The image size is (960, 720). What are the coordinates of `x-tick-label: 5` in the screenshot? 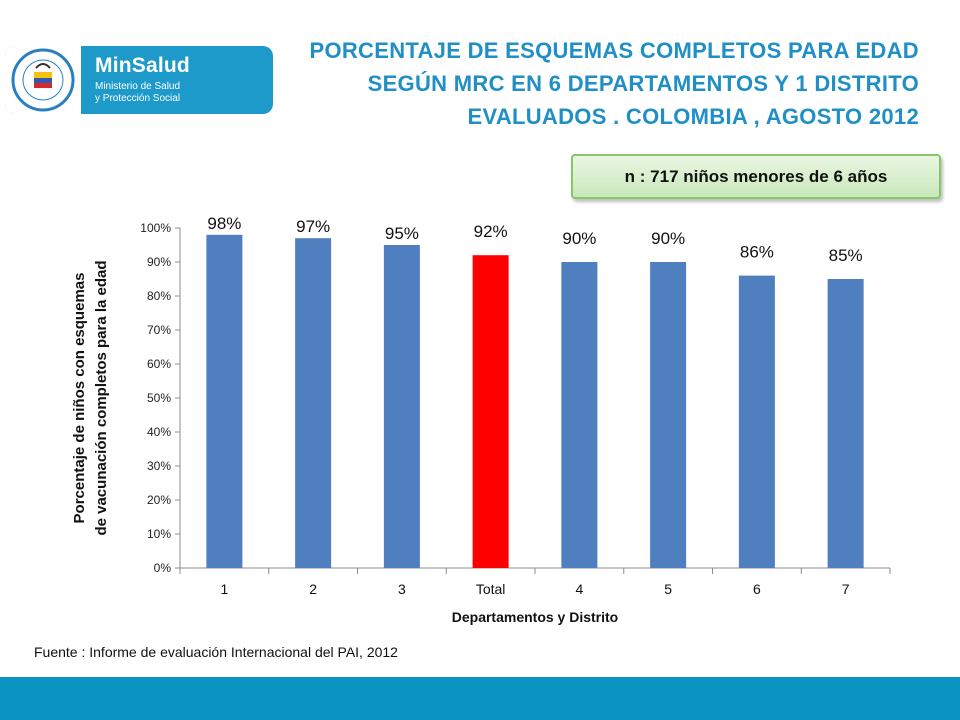 It's located at (668, 589).